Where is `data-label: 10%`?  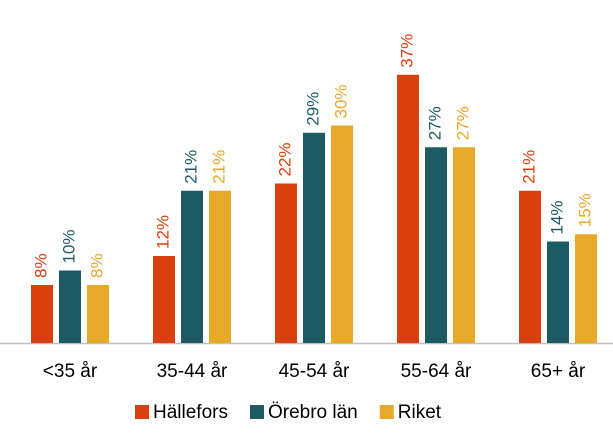
data-label: 10% is located at coordinates (68, 246).